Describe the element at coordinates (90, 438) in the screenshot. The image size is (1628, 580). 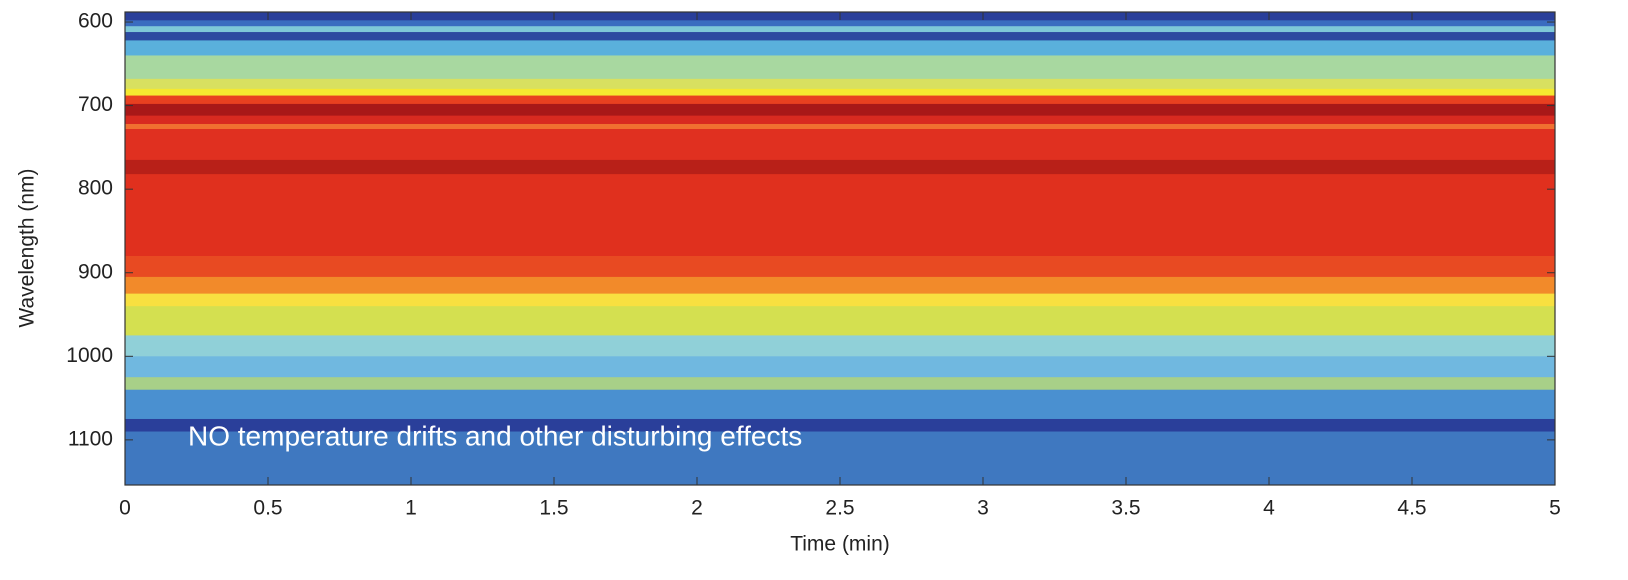
I see `y-tick-label: 1100` at that location.